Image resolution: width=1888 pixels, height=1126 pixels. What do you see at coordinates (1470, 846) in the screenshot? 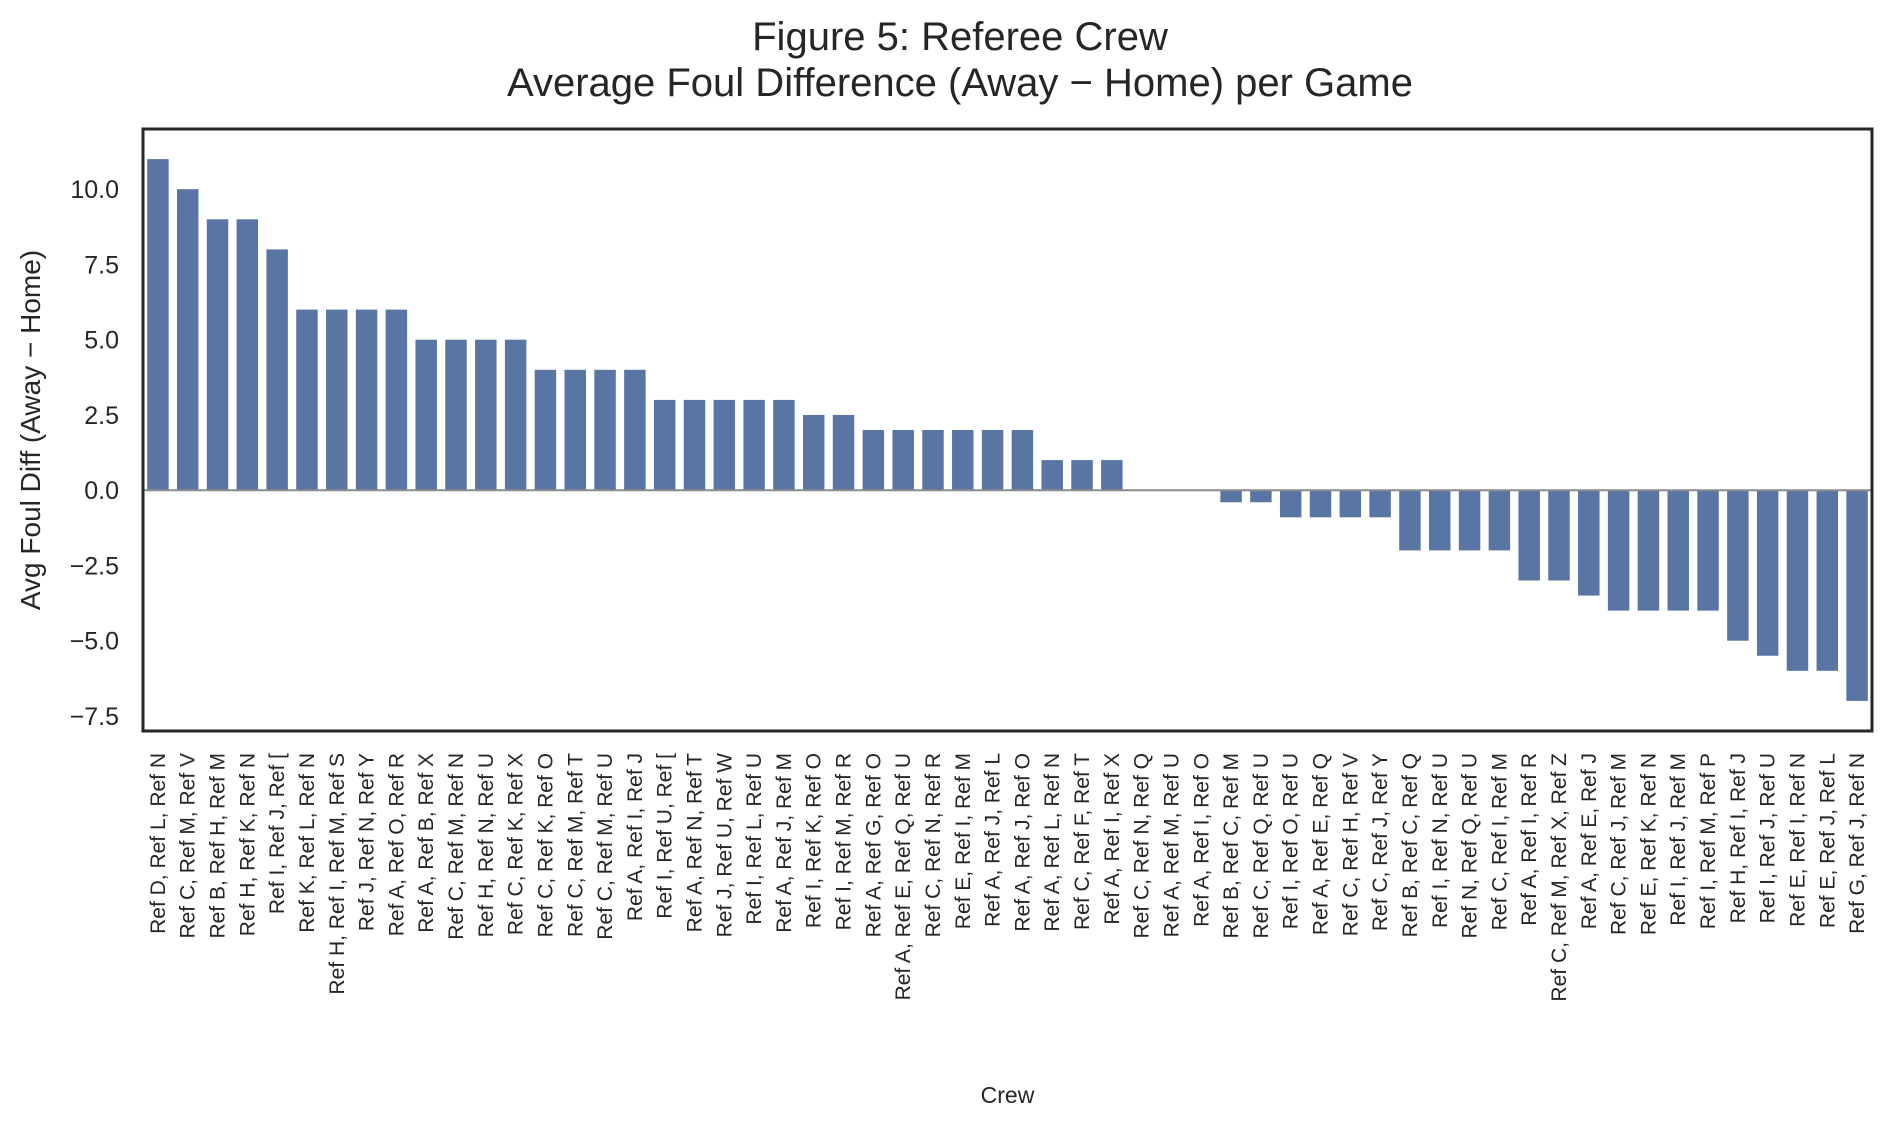
I see `x-tick-label: Ref N, Ref Q, Ref U` at bounding box center [1470, 846].